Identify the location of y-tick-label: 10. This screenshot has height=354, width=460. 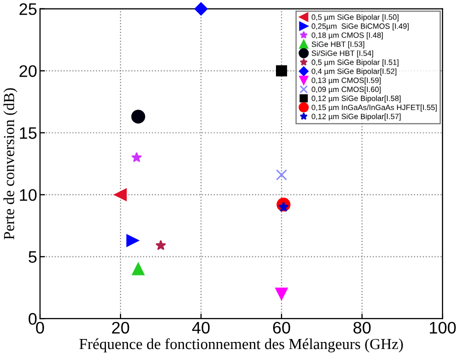
(28, 195).